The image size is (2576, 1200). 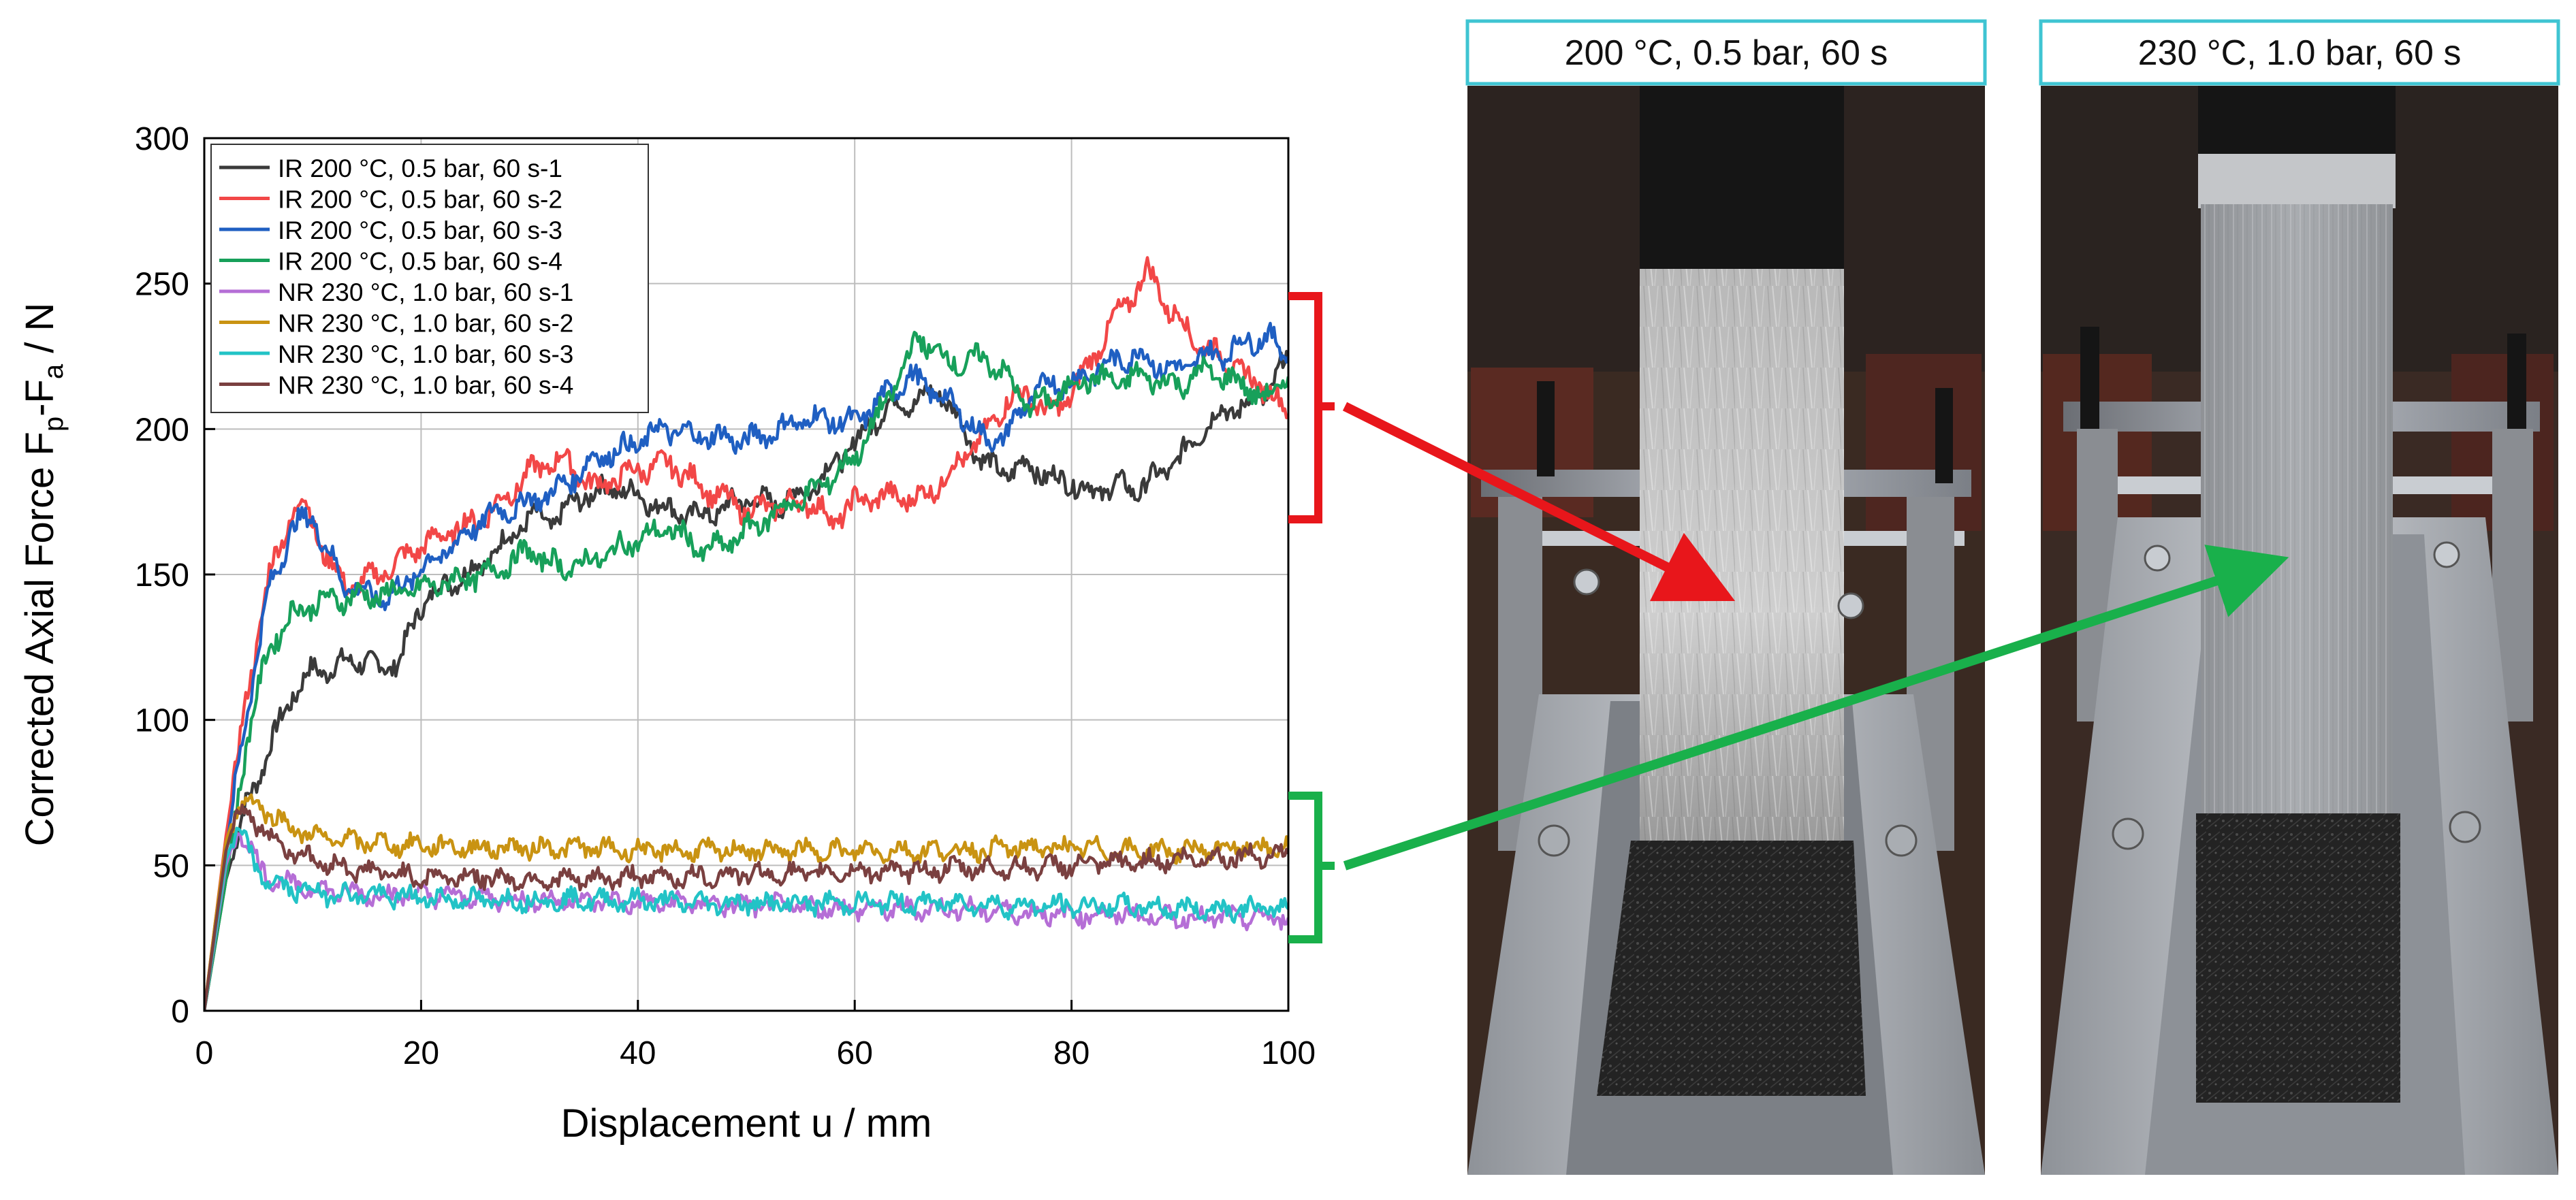 I want to click on photo-right-frame-r, so click(x=2512, y=575).